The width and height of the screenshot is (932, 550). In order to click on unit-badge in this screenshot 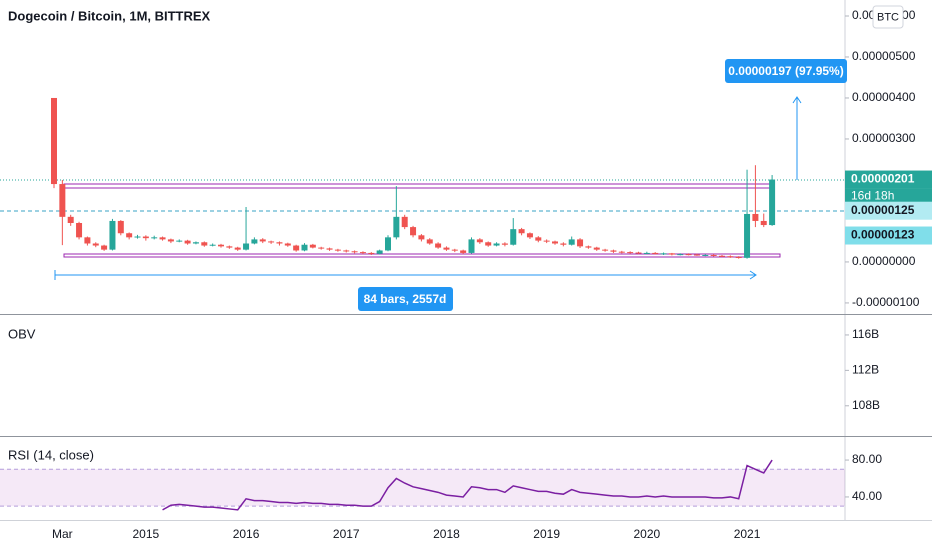, I will do `click(888, 17)`.